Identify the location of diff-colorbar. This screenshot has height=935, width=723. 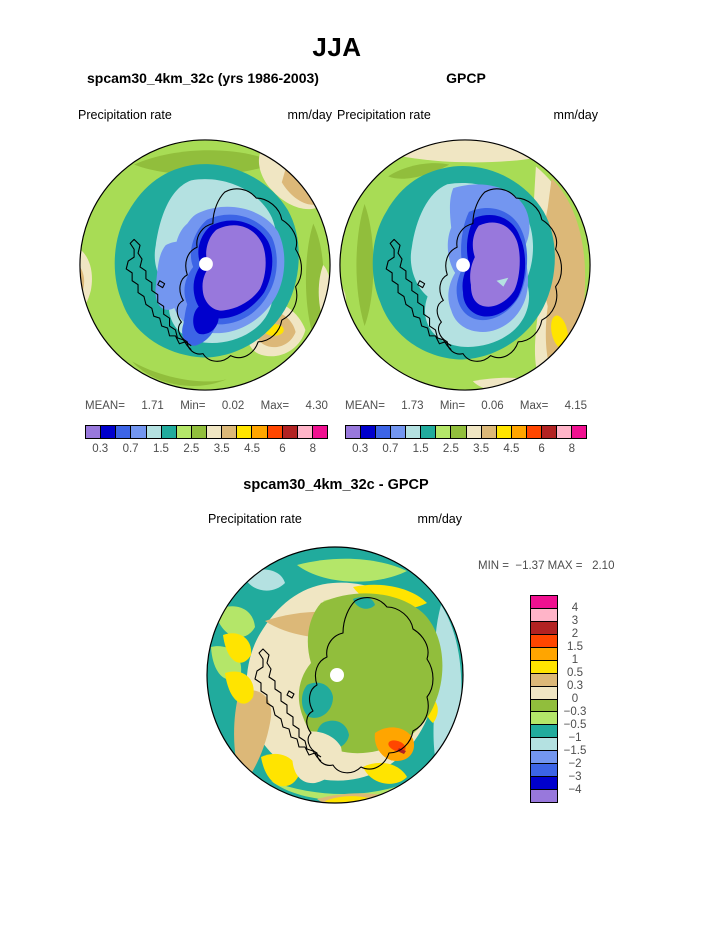
(544, 699).